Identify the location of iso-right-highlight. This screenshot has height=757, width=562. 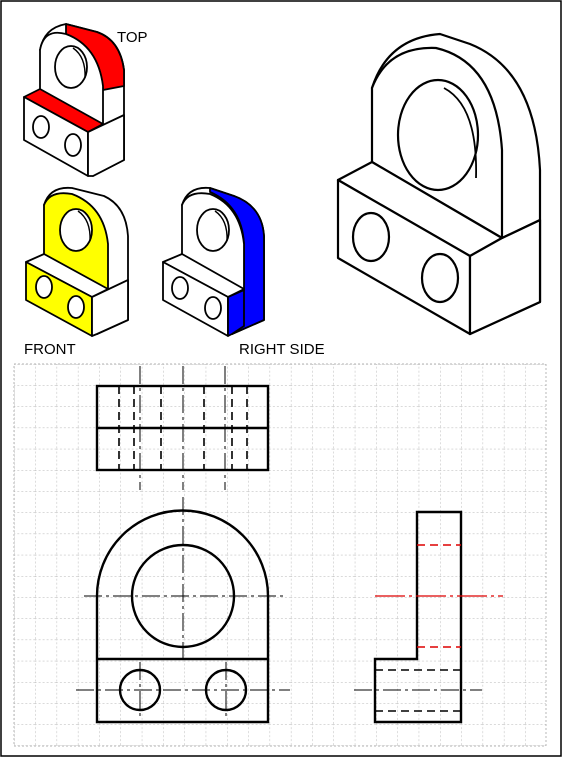
(213, 261).